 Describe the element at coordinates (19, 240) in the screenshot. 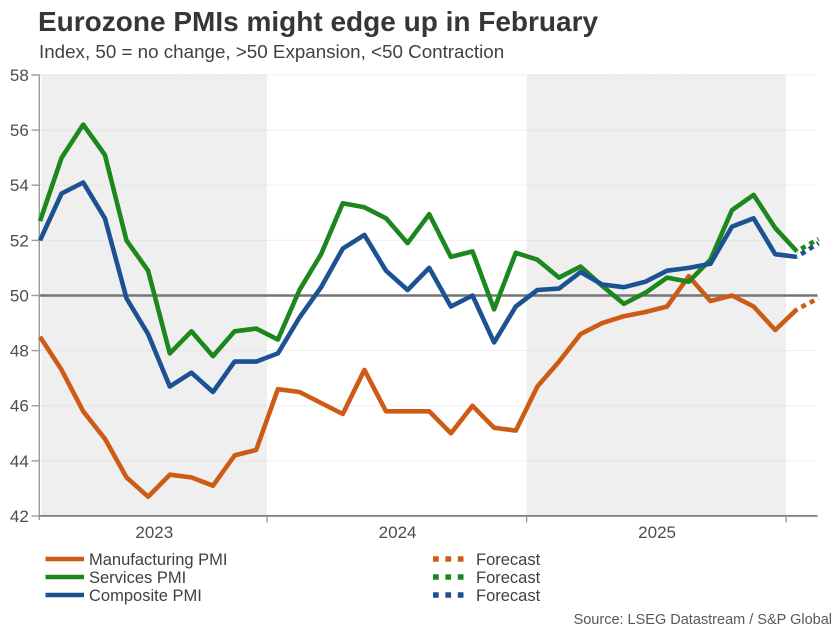

I see `svg-text: 52` at that location.